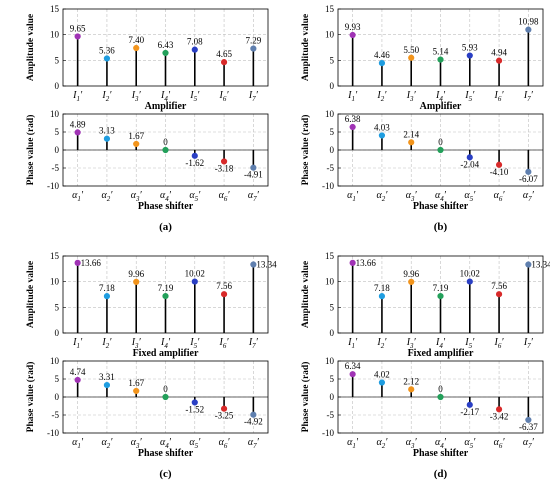  Describe the element at coordinates (500, 443) in the screenshot. I see `phase-plot-category-label: α6′` at that location.